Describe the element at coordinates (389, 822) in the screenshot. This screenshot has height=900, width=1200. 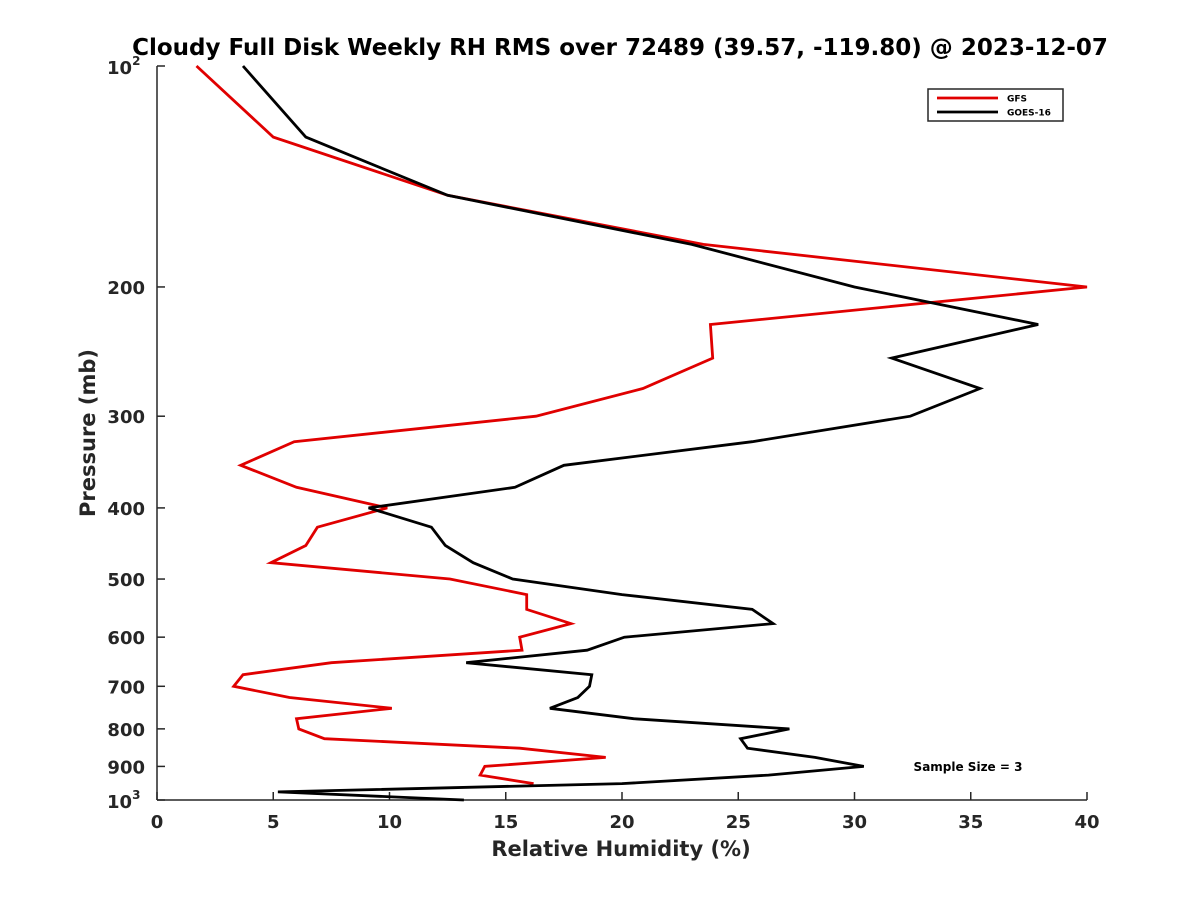
I see `x-tick-label: 10` at that location.